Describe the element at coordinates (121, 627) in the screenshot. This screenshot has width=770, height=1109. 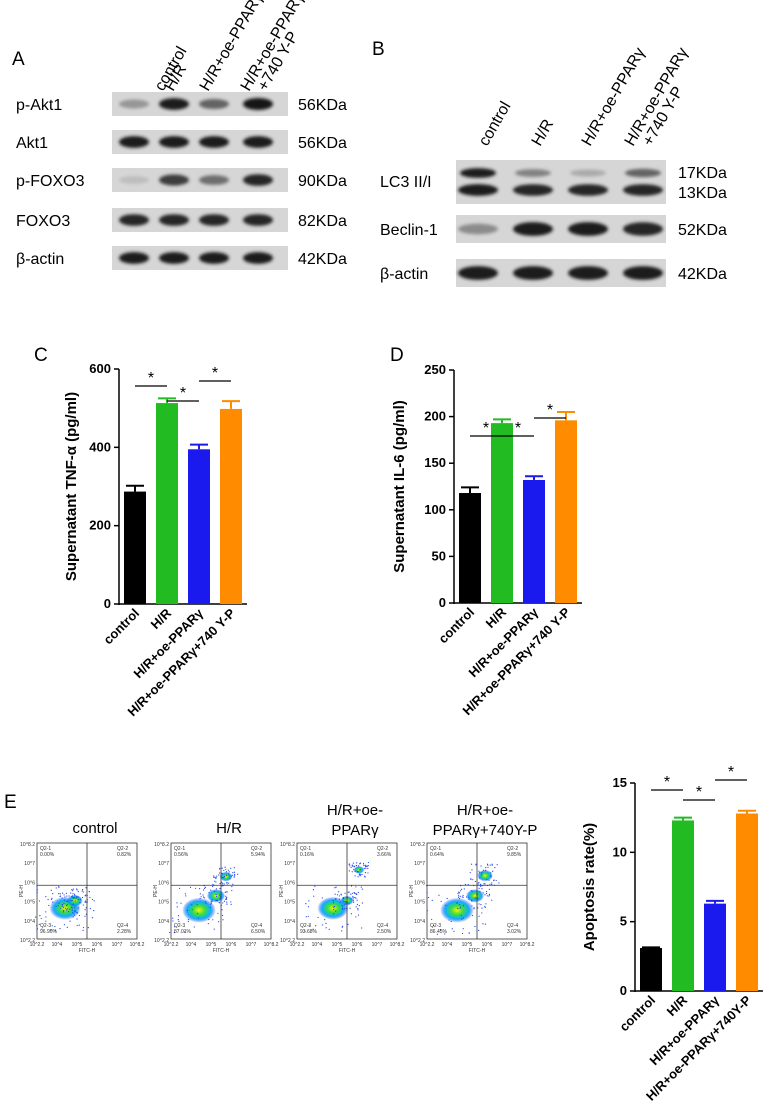
I see `x-tick-label: control` at that location.